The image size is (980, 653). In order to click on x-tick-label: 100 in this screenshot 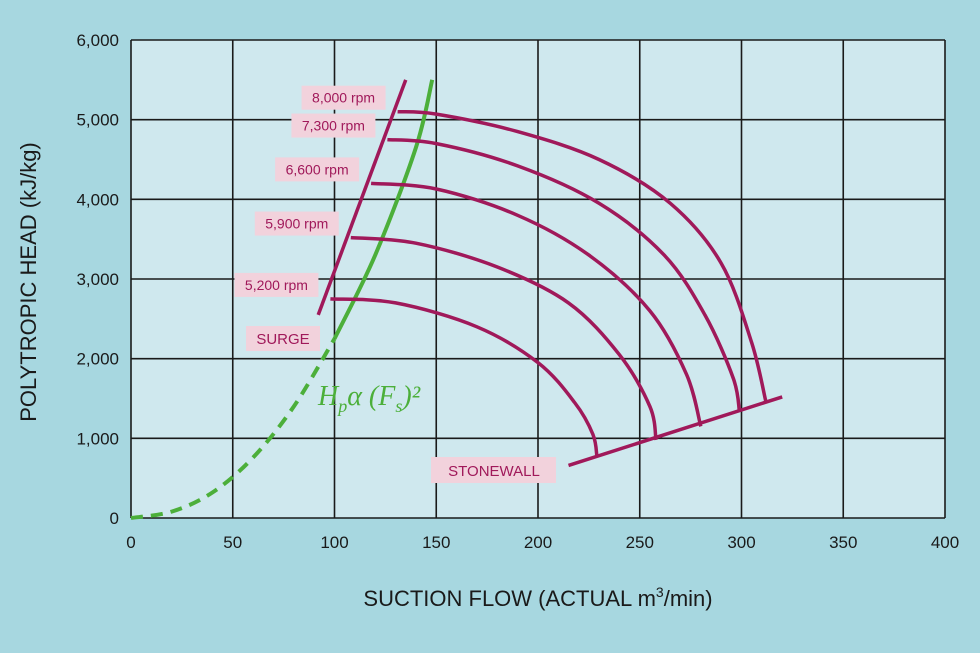, I will do `click(334, 542)`.